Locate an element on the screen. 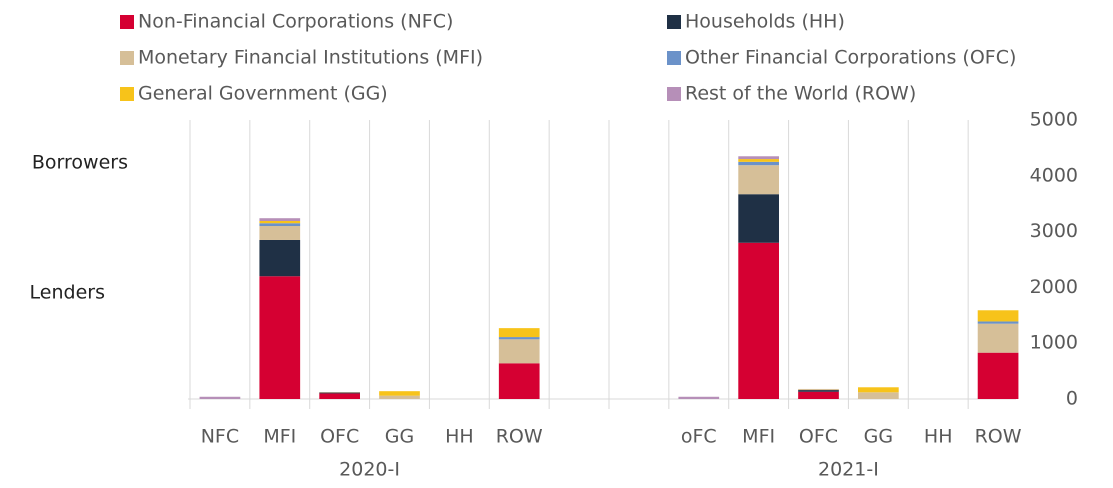 Image resolution: width=1113 pixels, height=488 pixels. y-tick-label: 0 is located at coordinates (1072, 399).